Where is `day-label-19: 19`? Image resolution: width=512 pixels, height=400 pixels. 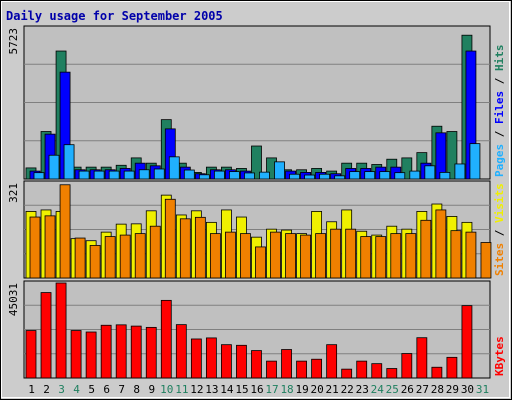 day-label-19: 19 is located at coordinates (301, 389).